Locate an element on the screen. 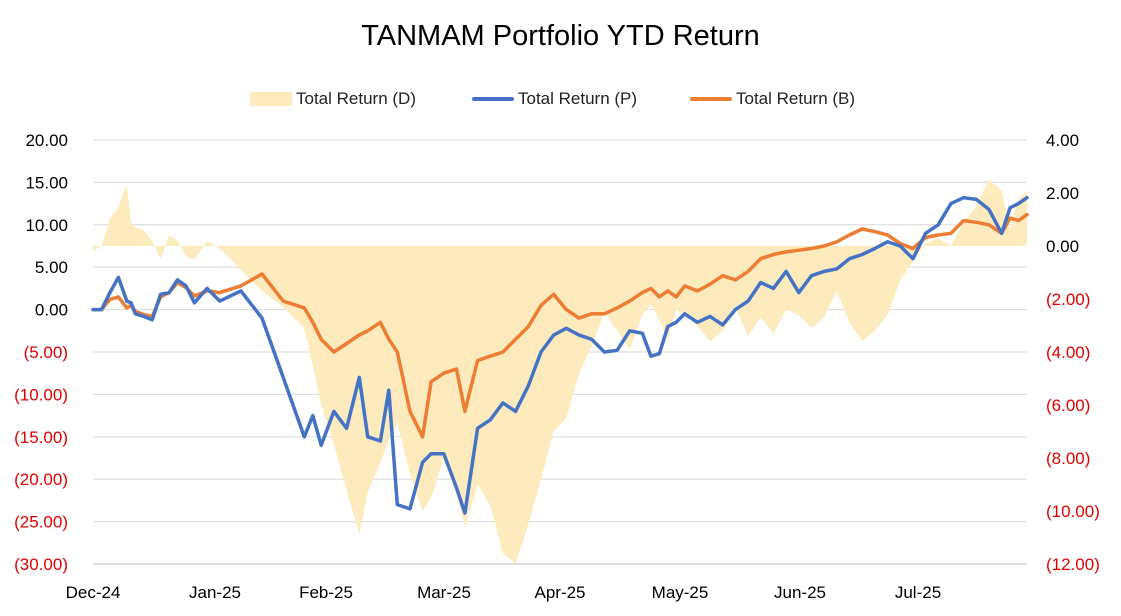 This screenshot has height=616, width=1121. y-left-tick-label: (10.00) is located at coordinates (41, 394).